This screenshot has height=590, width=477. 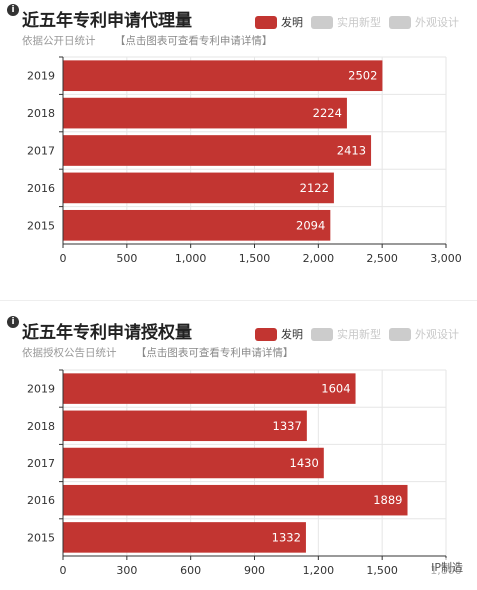 What do you see at coordinates (126, 570) in the screenshot?
I see `x-tick-label: 300` at bounding box center [126, 570].